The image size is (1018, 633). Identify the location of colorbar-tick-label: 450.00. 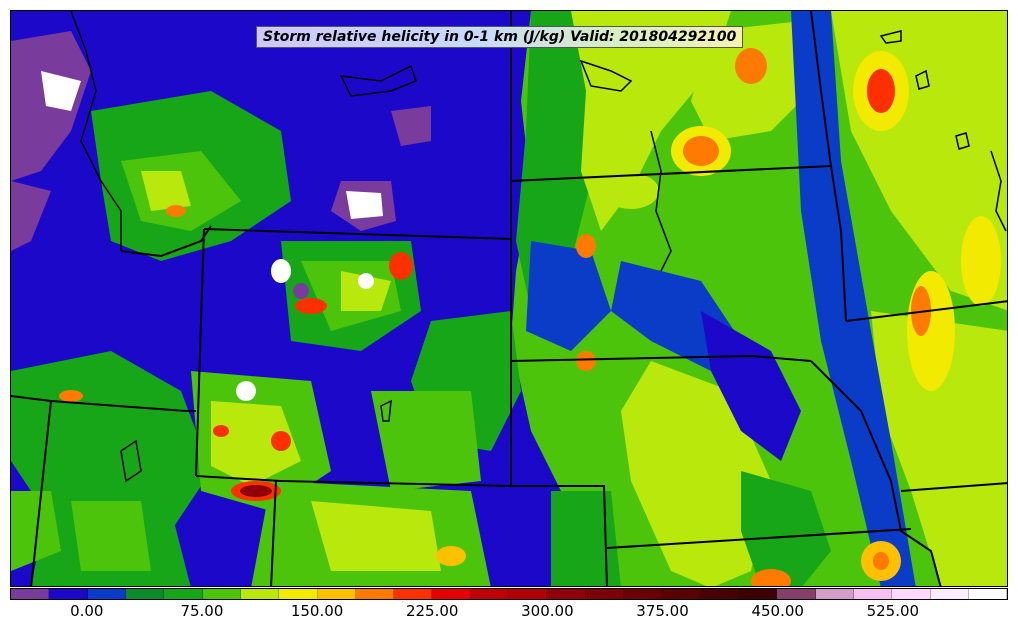
(777, 611).